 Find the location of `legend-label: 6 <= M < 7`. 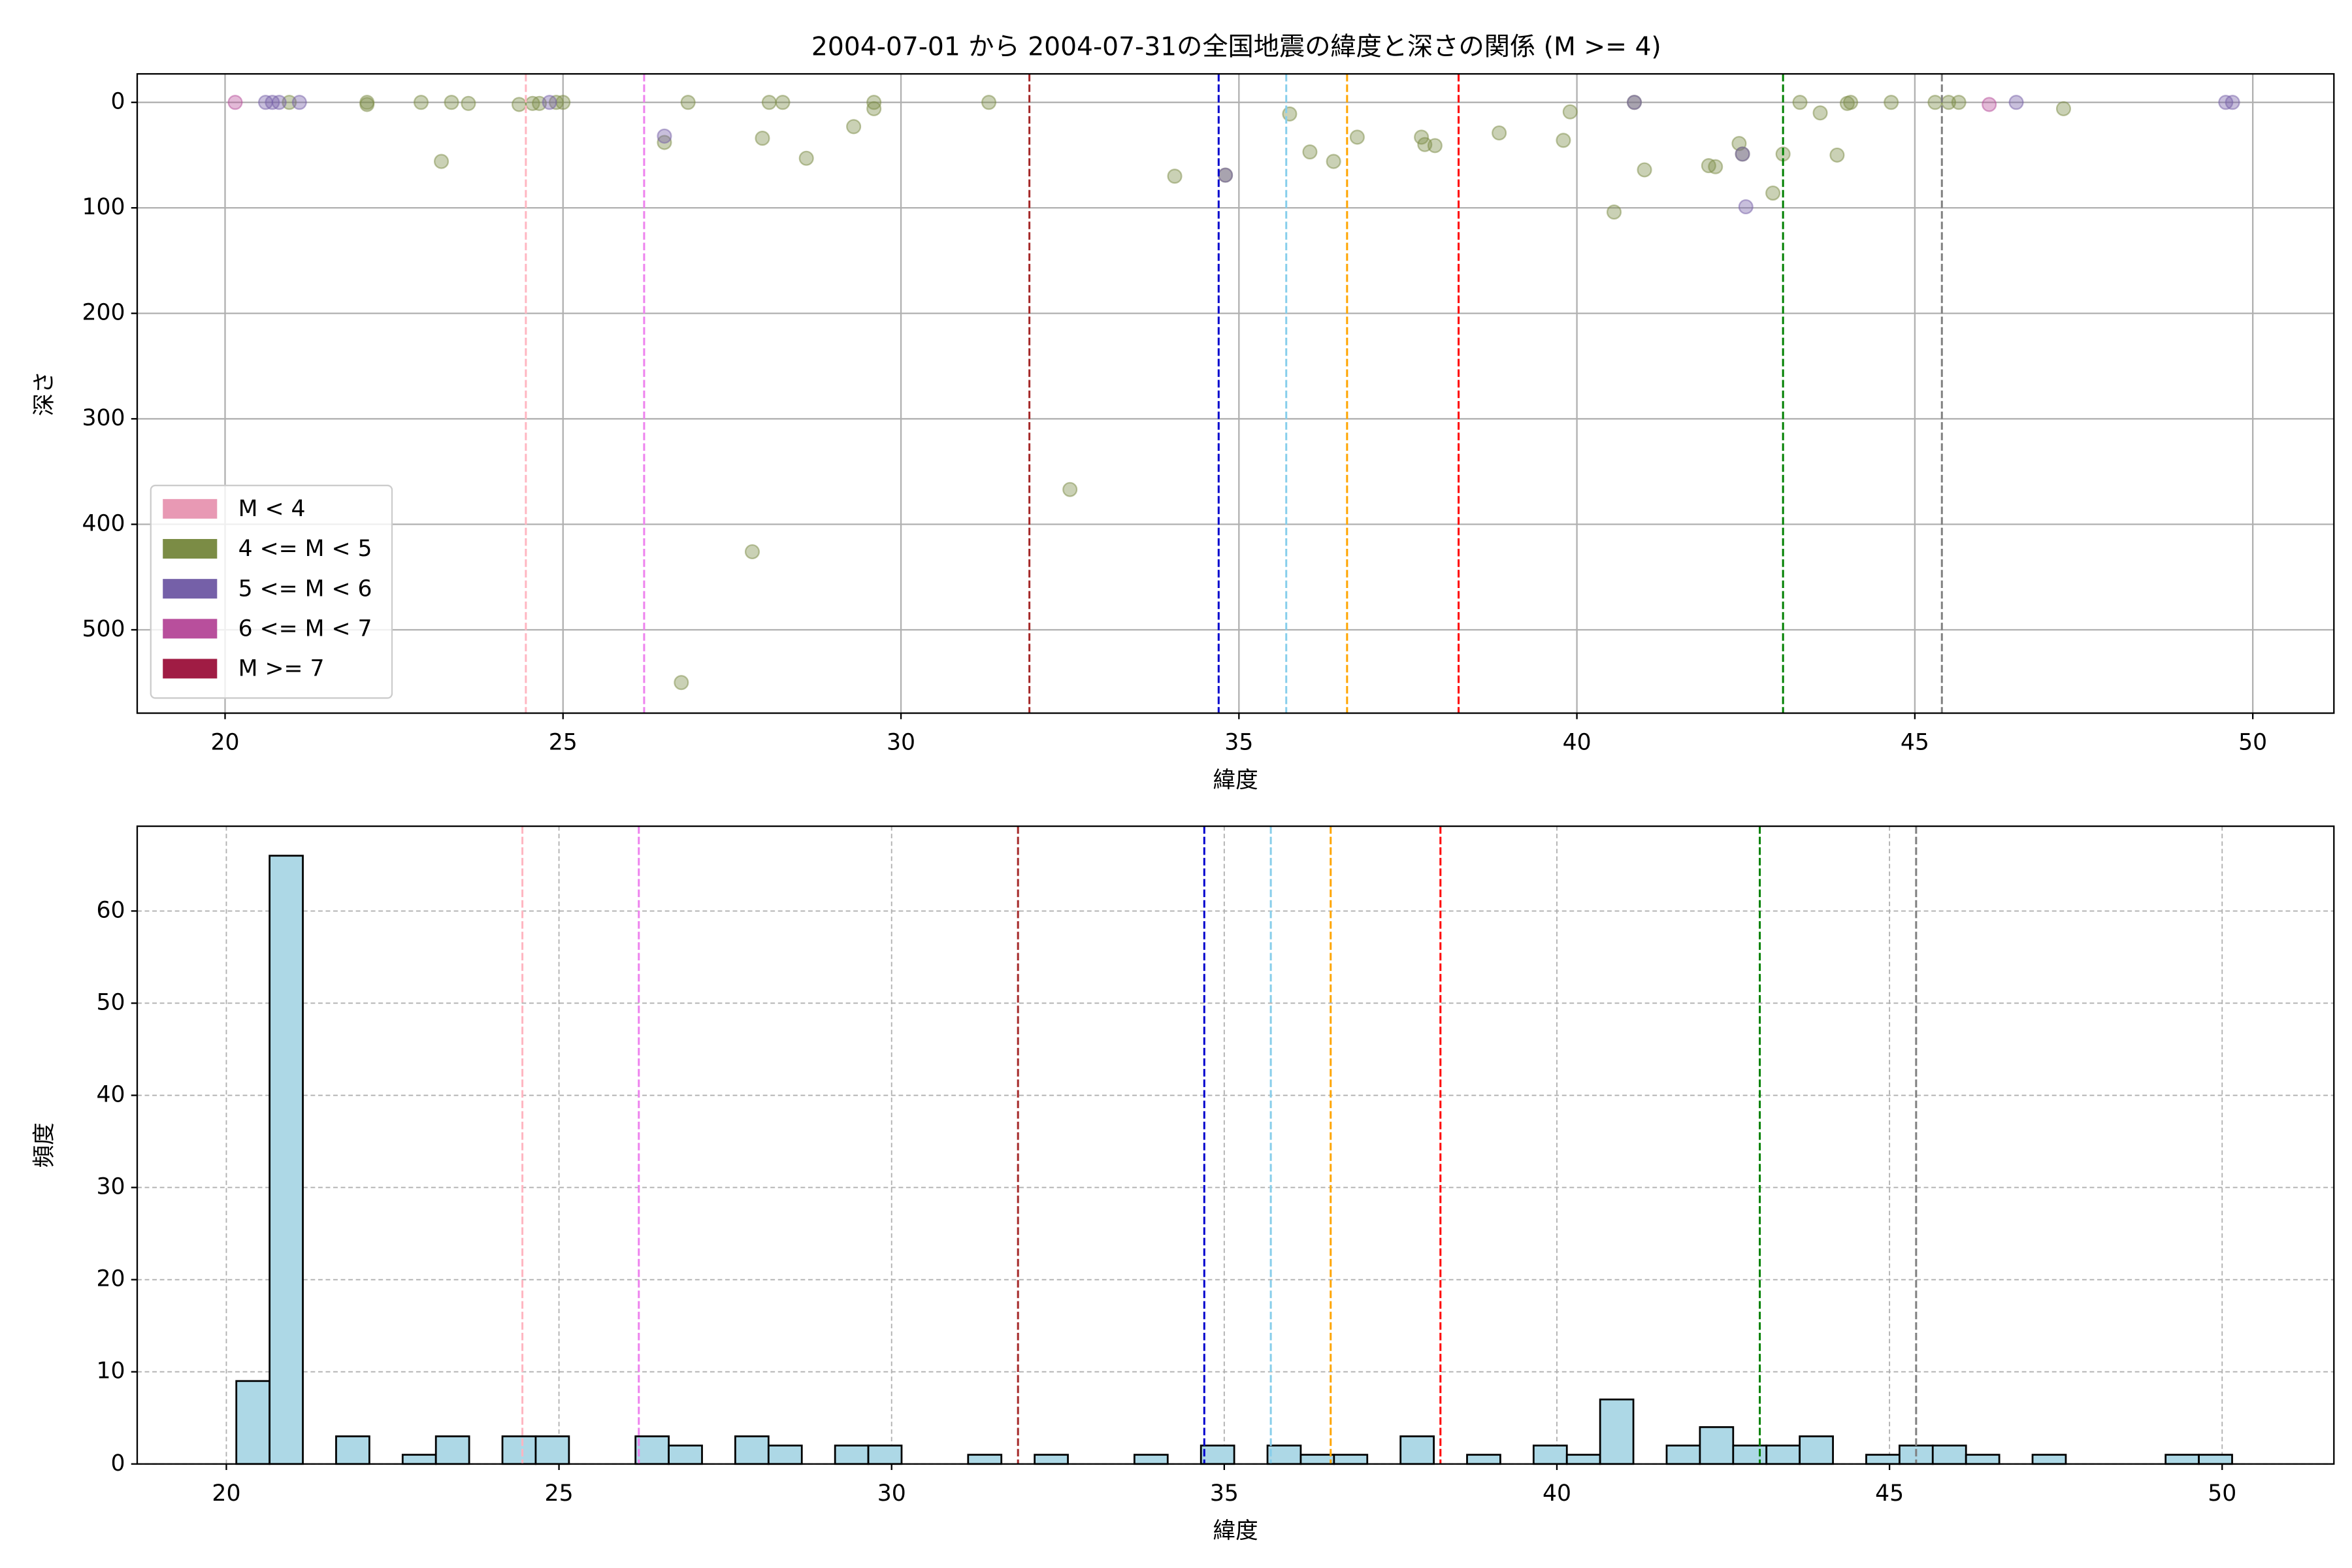

legend-label: 6 <= M < 7 is located at coordinates (305, 628).